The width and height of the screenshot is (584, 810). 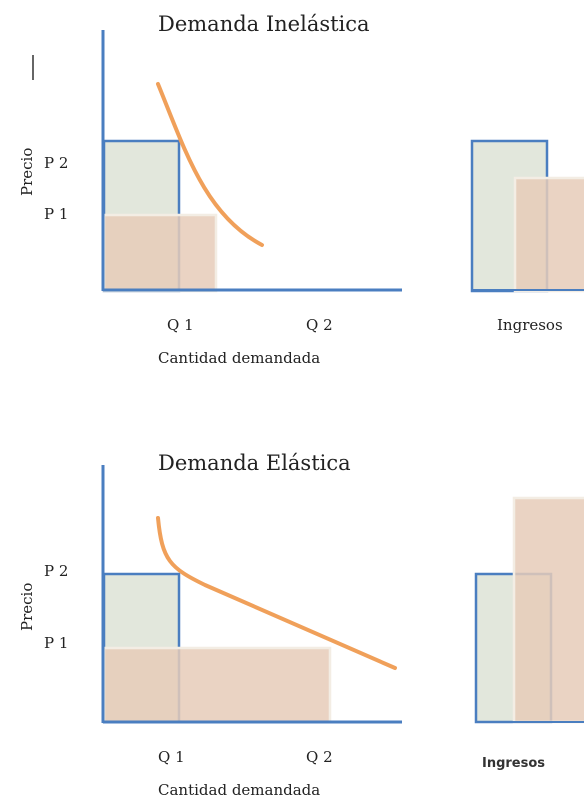 I want to click on inelastic-q2-label: Q 2, so click(x=319, y=325).